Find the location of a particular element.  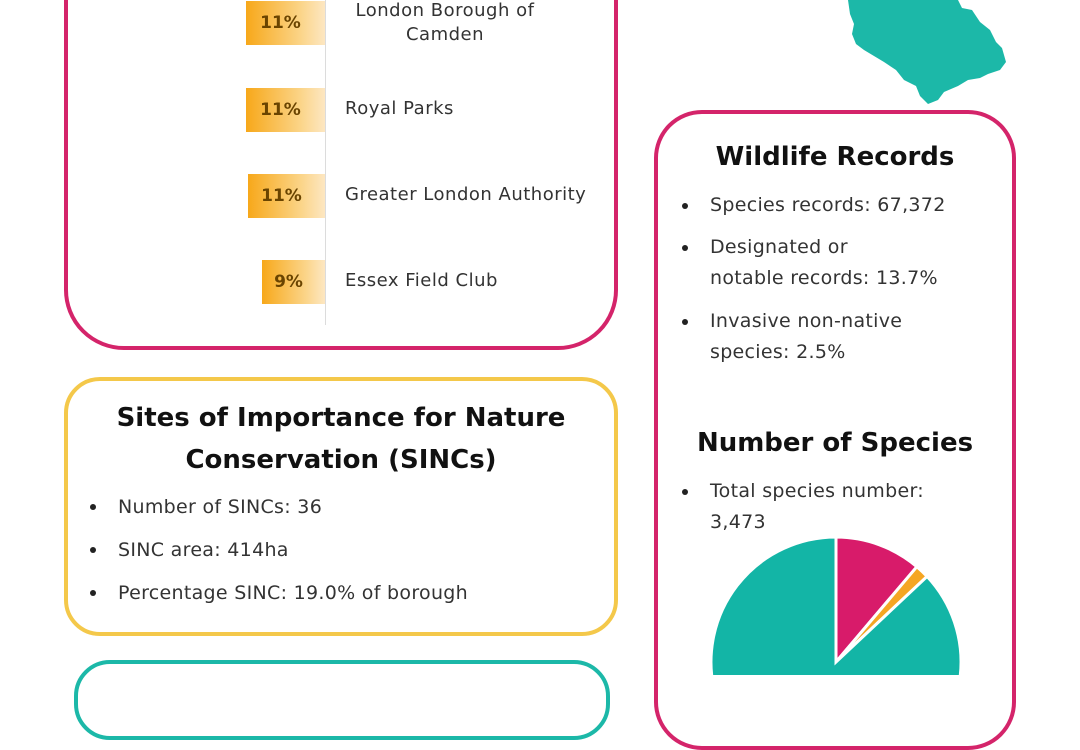

landowner-row: 9% Essex Field Club is located at coordinates (310, 282).